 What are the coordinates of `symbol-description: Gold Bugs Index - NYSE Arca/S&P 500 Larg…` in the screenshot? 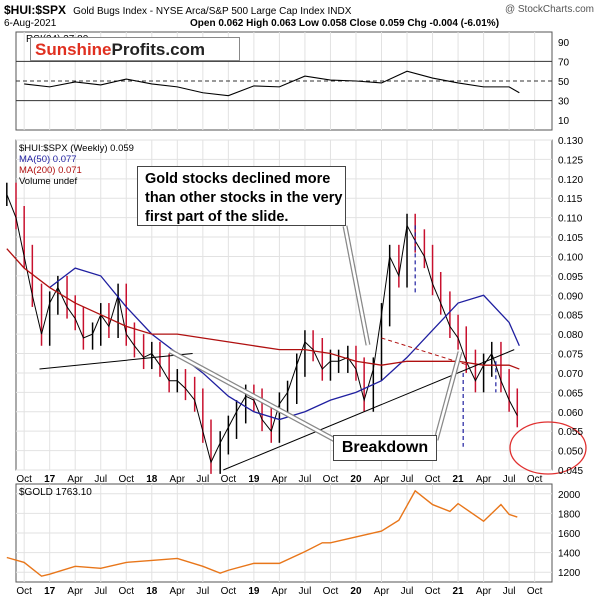 It's located at (212, 11).